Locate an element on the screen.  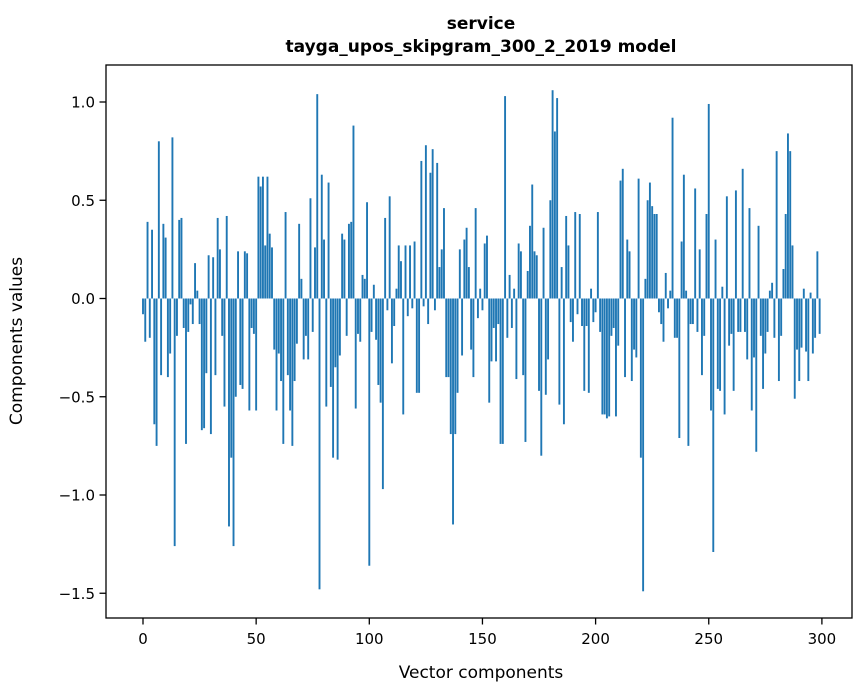
y-tick-label: 0.0 is located at coordinates (83, 299).